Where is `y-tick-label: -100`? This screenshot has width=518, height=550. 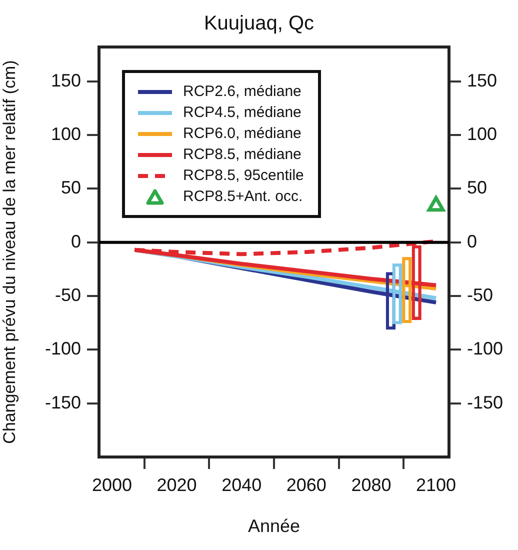
y-tick-label: -100 is located at coordinates (62, 348).